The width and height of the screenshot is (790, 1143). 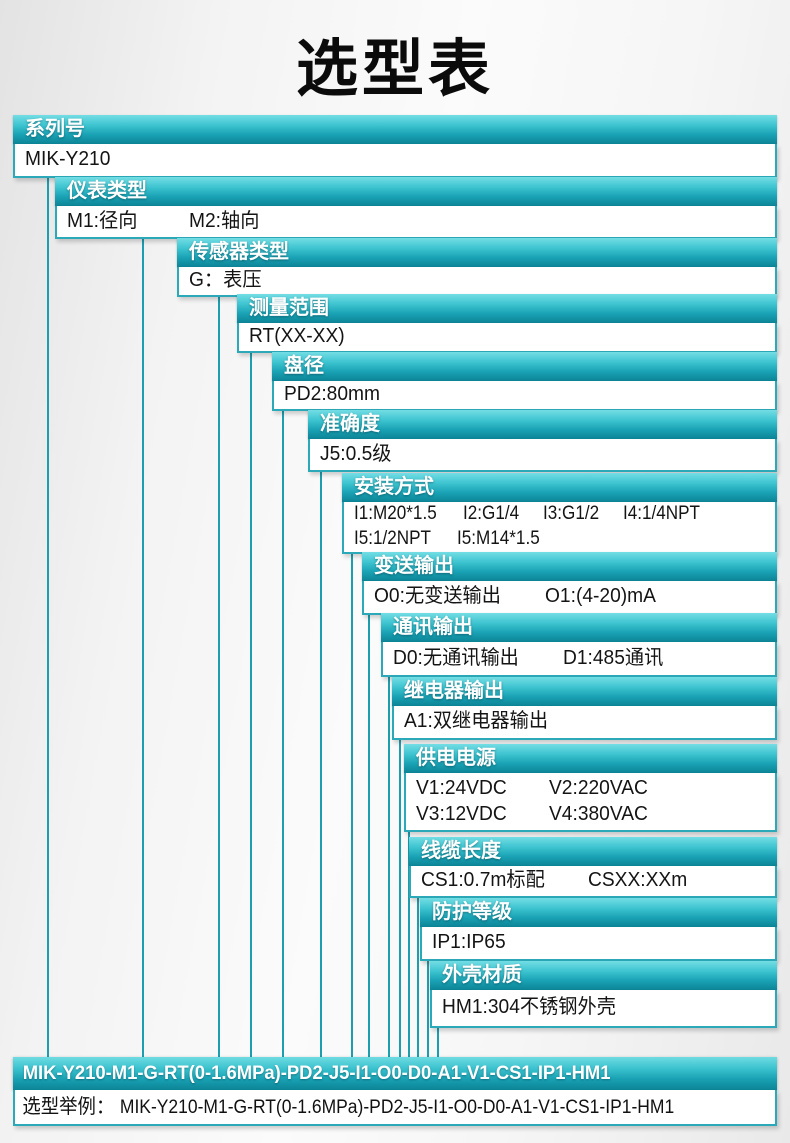 I want to click on page-title: 选型表, so click(x=394, y=69).